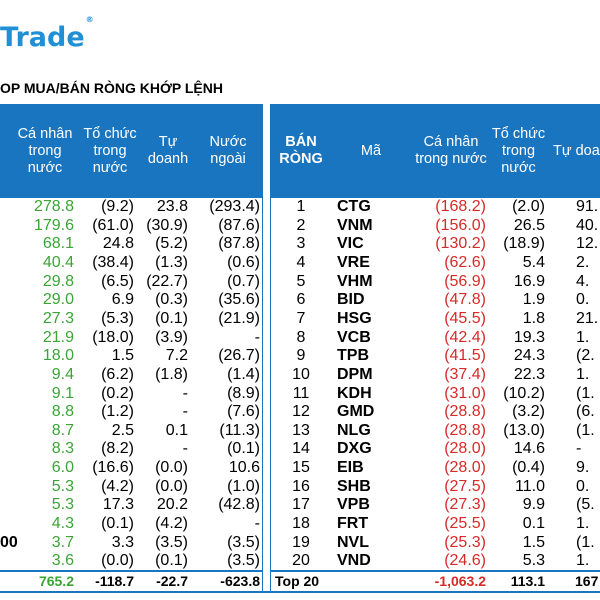 The height and width of the screenshot is (600, 600). What do you see at coordinates (243, 486) in the screenshot?
I see `nuoc-ngoai-value: (1.0)` at bounding box center [243, 486].